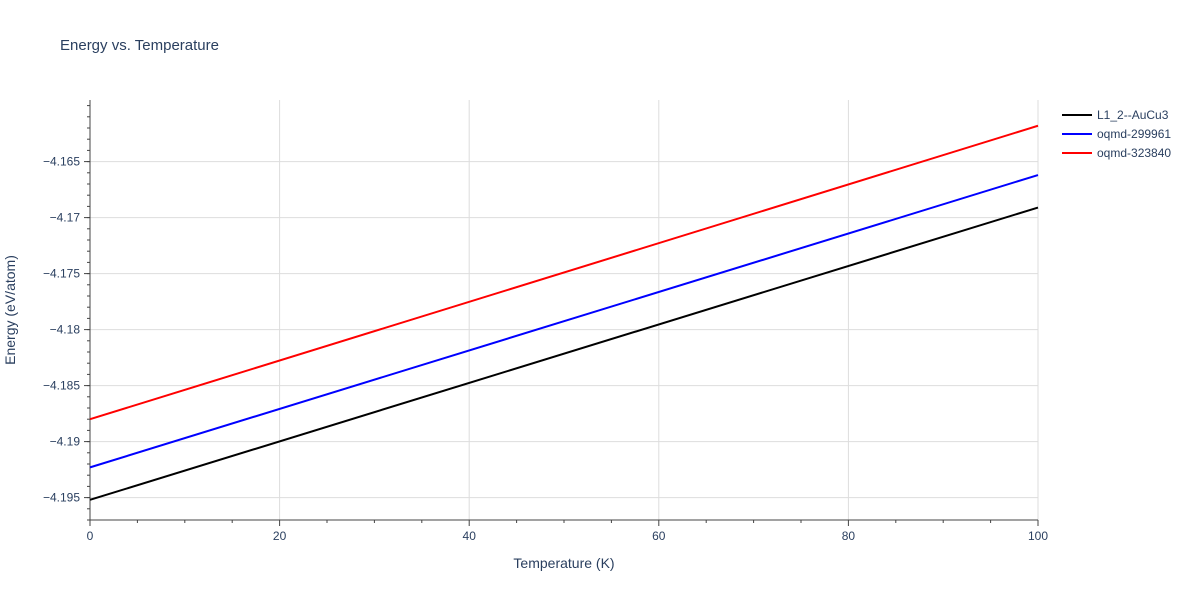 Image resolution: width=1200 pixels, height=600 pixels. Describe the element at coordinates (10, 310) in the screenshot. I see `y-axis-title: Energy (eV/atom)` at that location.